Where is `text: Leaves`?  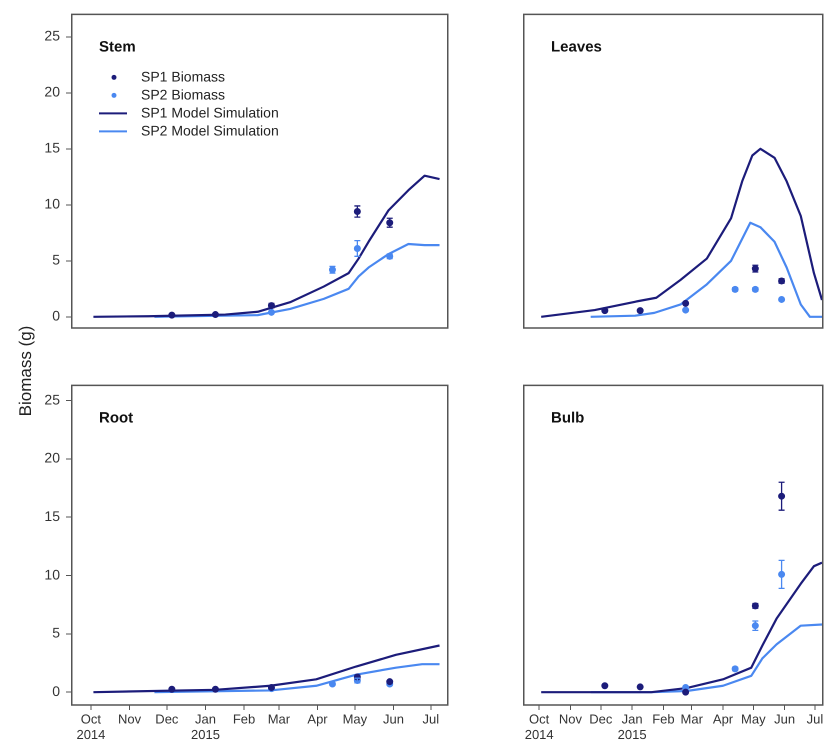 text: Leaves is located at coordinates (576, 47).